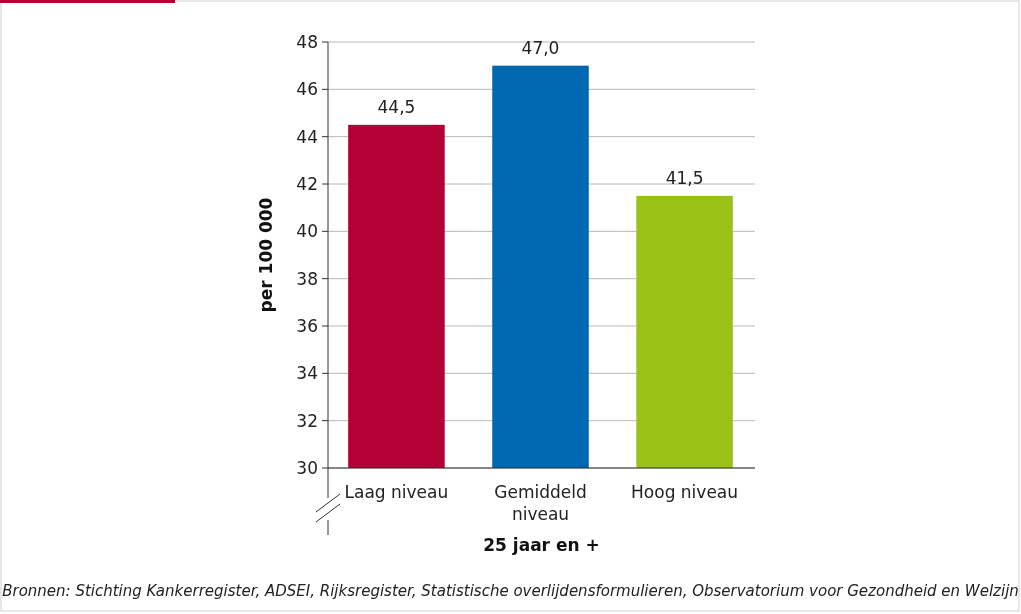 This screenshot has width=1021, height=614. Describe the element at coordinates (540, 503) in the screenshot. I see `x-tick-label: Gemiddeld niveau` at that location.